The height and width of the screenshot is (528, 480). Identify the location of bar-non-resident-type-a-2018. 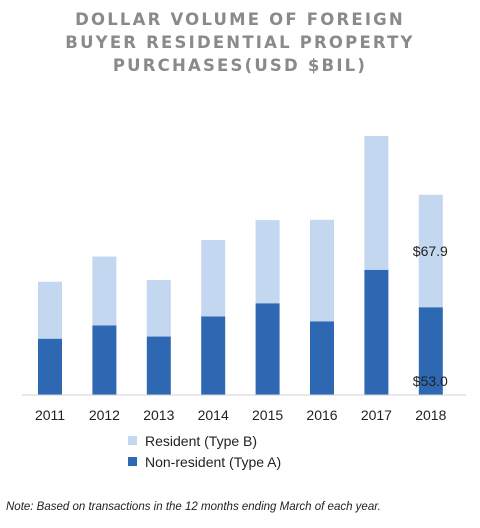
(430, 351).